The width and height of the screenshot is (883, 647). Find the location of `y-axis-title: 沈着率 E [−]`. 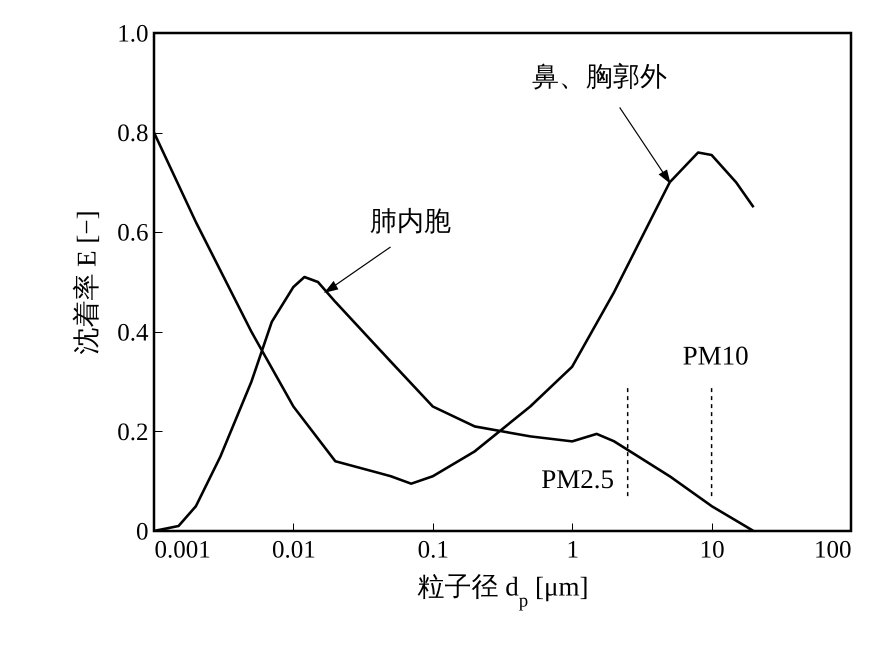

y-axis-title: 沈着率 E [−] is located at coordinates (86, 282).